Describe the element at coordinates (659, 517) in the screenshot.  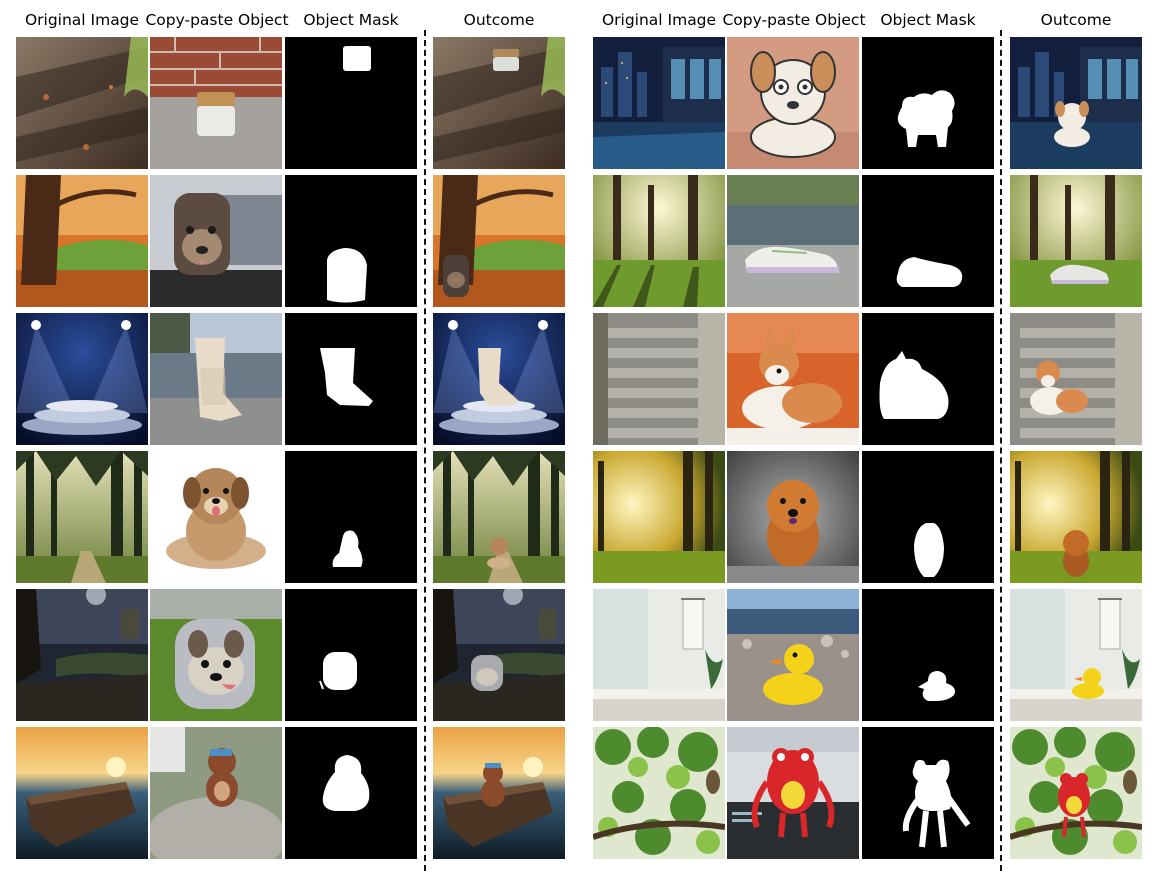
I see `right-row4-original-image` at that location.